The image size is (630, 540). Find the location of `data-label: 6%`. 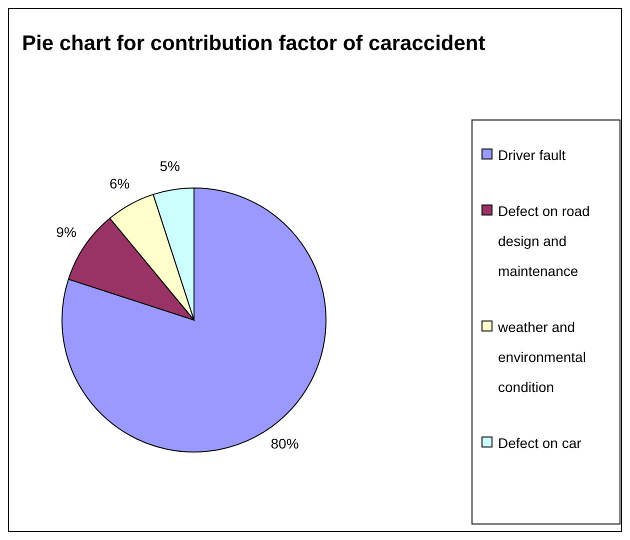

data-label: 6% is located at coordinates (119, 183).